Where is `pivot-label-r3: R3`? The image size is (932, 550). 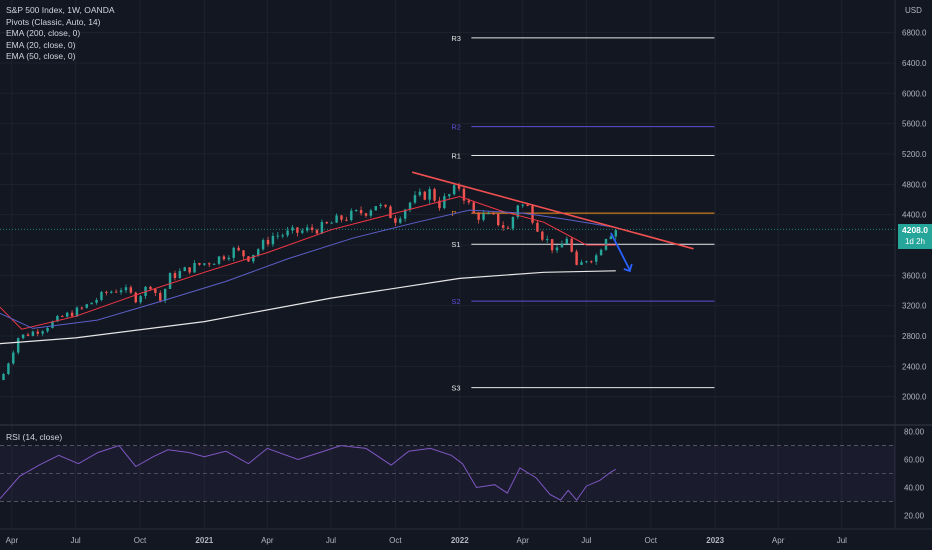 pivot-label-r3: R3 is located at coordinates (456, 38).